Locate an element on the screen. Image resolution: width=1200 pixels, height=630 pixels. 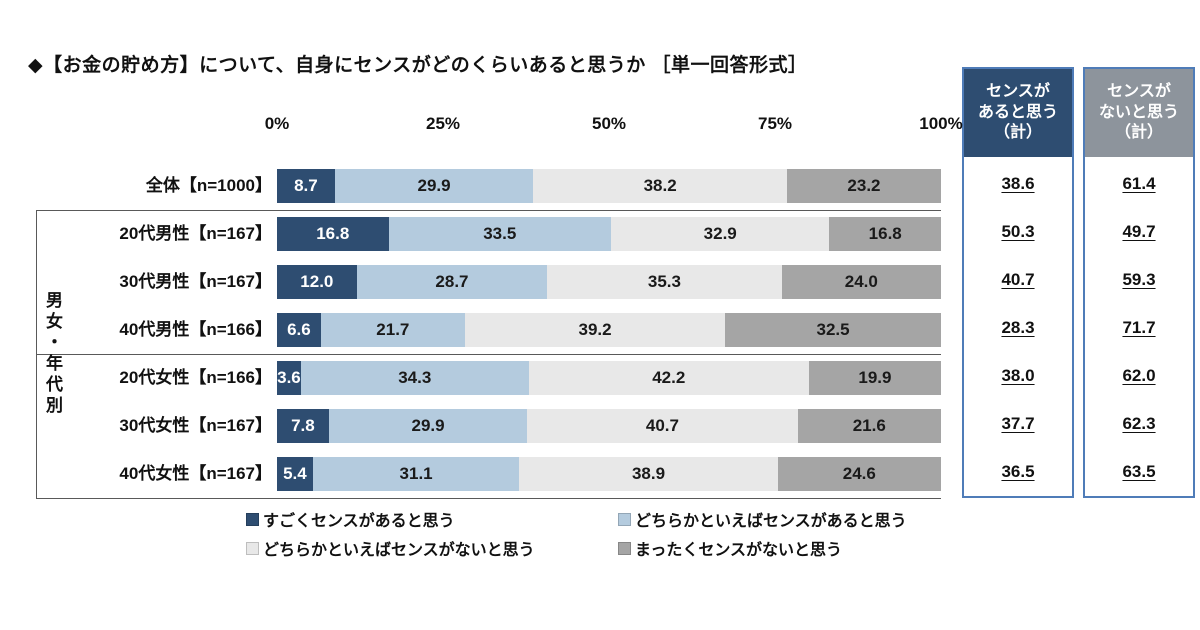
bar-segment: 40.7 is located at coordinates (662, 426).